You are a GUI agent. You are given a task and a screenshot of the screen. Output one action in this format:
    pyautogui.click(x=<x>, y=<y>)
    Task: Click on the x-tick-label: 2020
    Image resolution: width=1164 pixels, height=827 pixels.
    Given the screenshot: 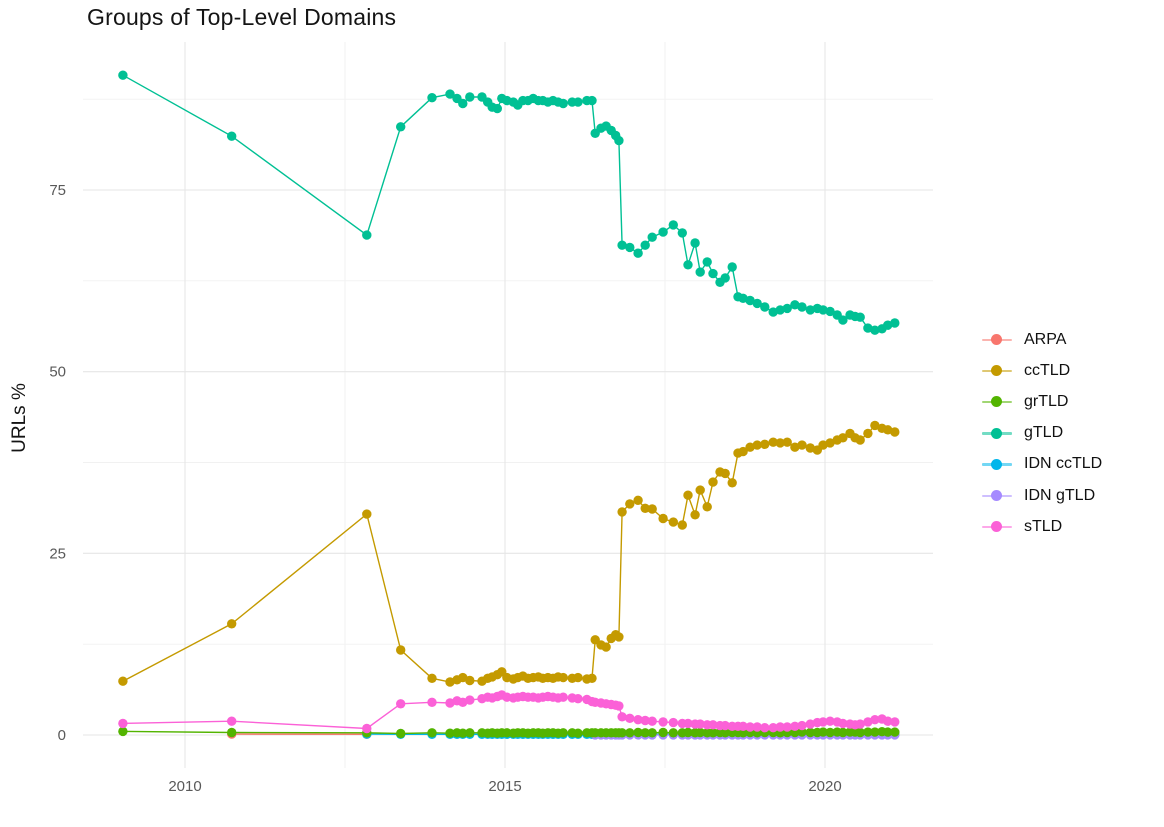 What is the action you would take?
    pyautogui.click(x=824, y=786)
    